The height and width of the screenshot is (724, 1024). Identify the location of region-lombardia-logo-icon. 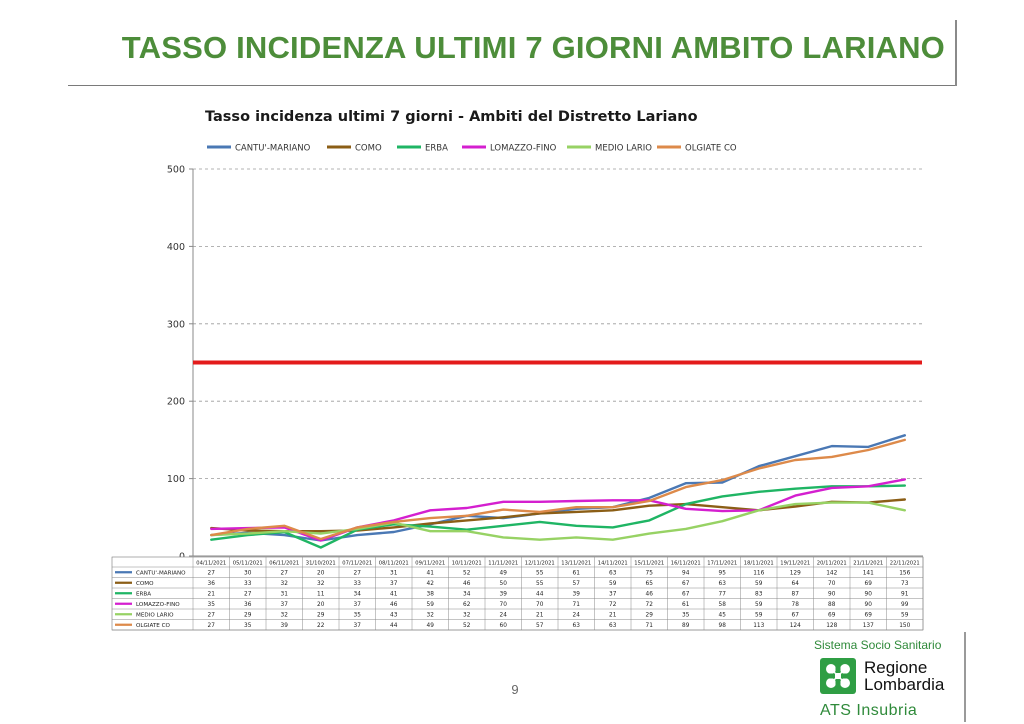
(838, 676).